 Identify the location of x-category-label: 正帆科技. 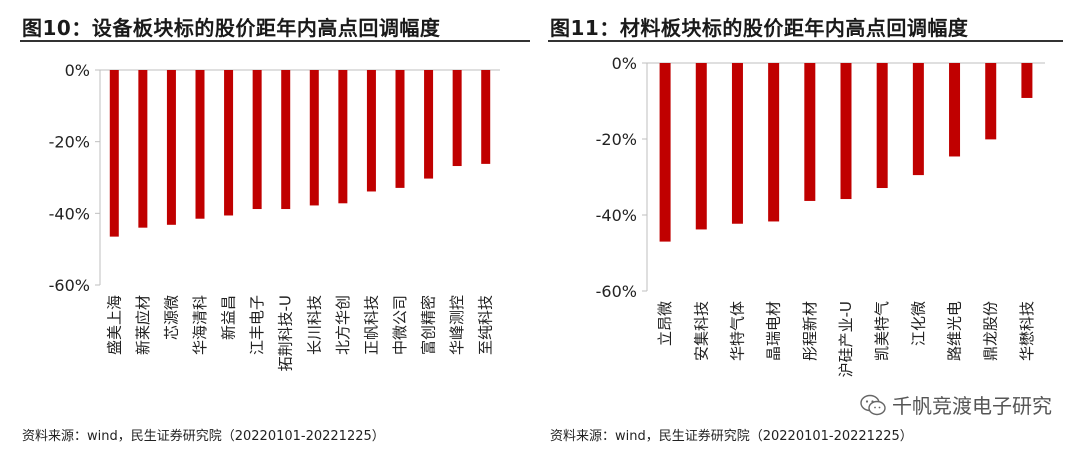
(371, 325).